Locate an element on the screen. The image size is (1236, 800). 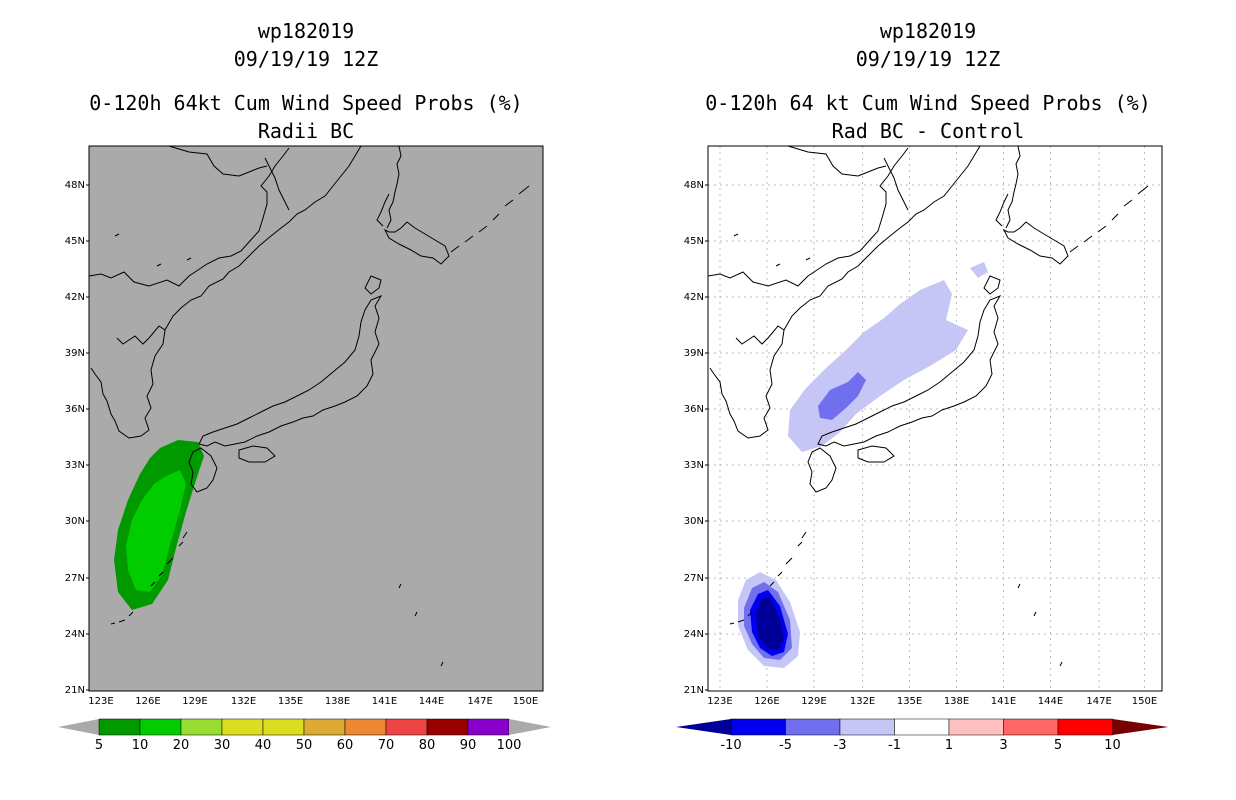
left-probability-contours is located at coordinates (159, 525).